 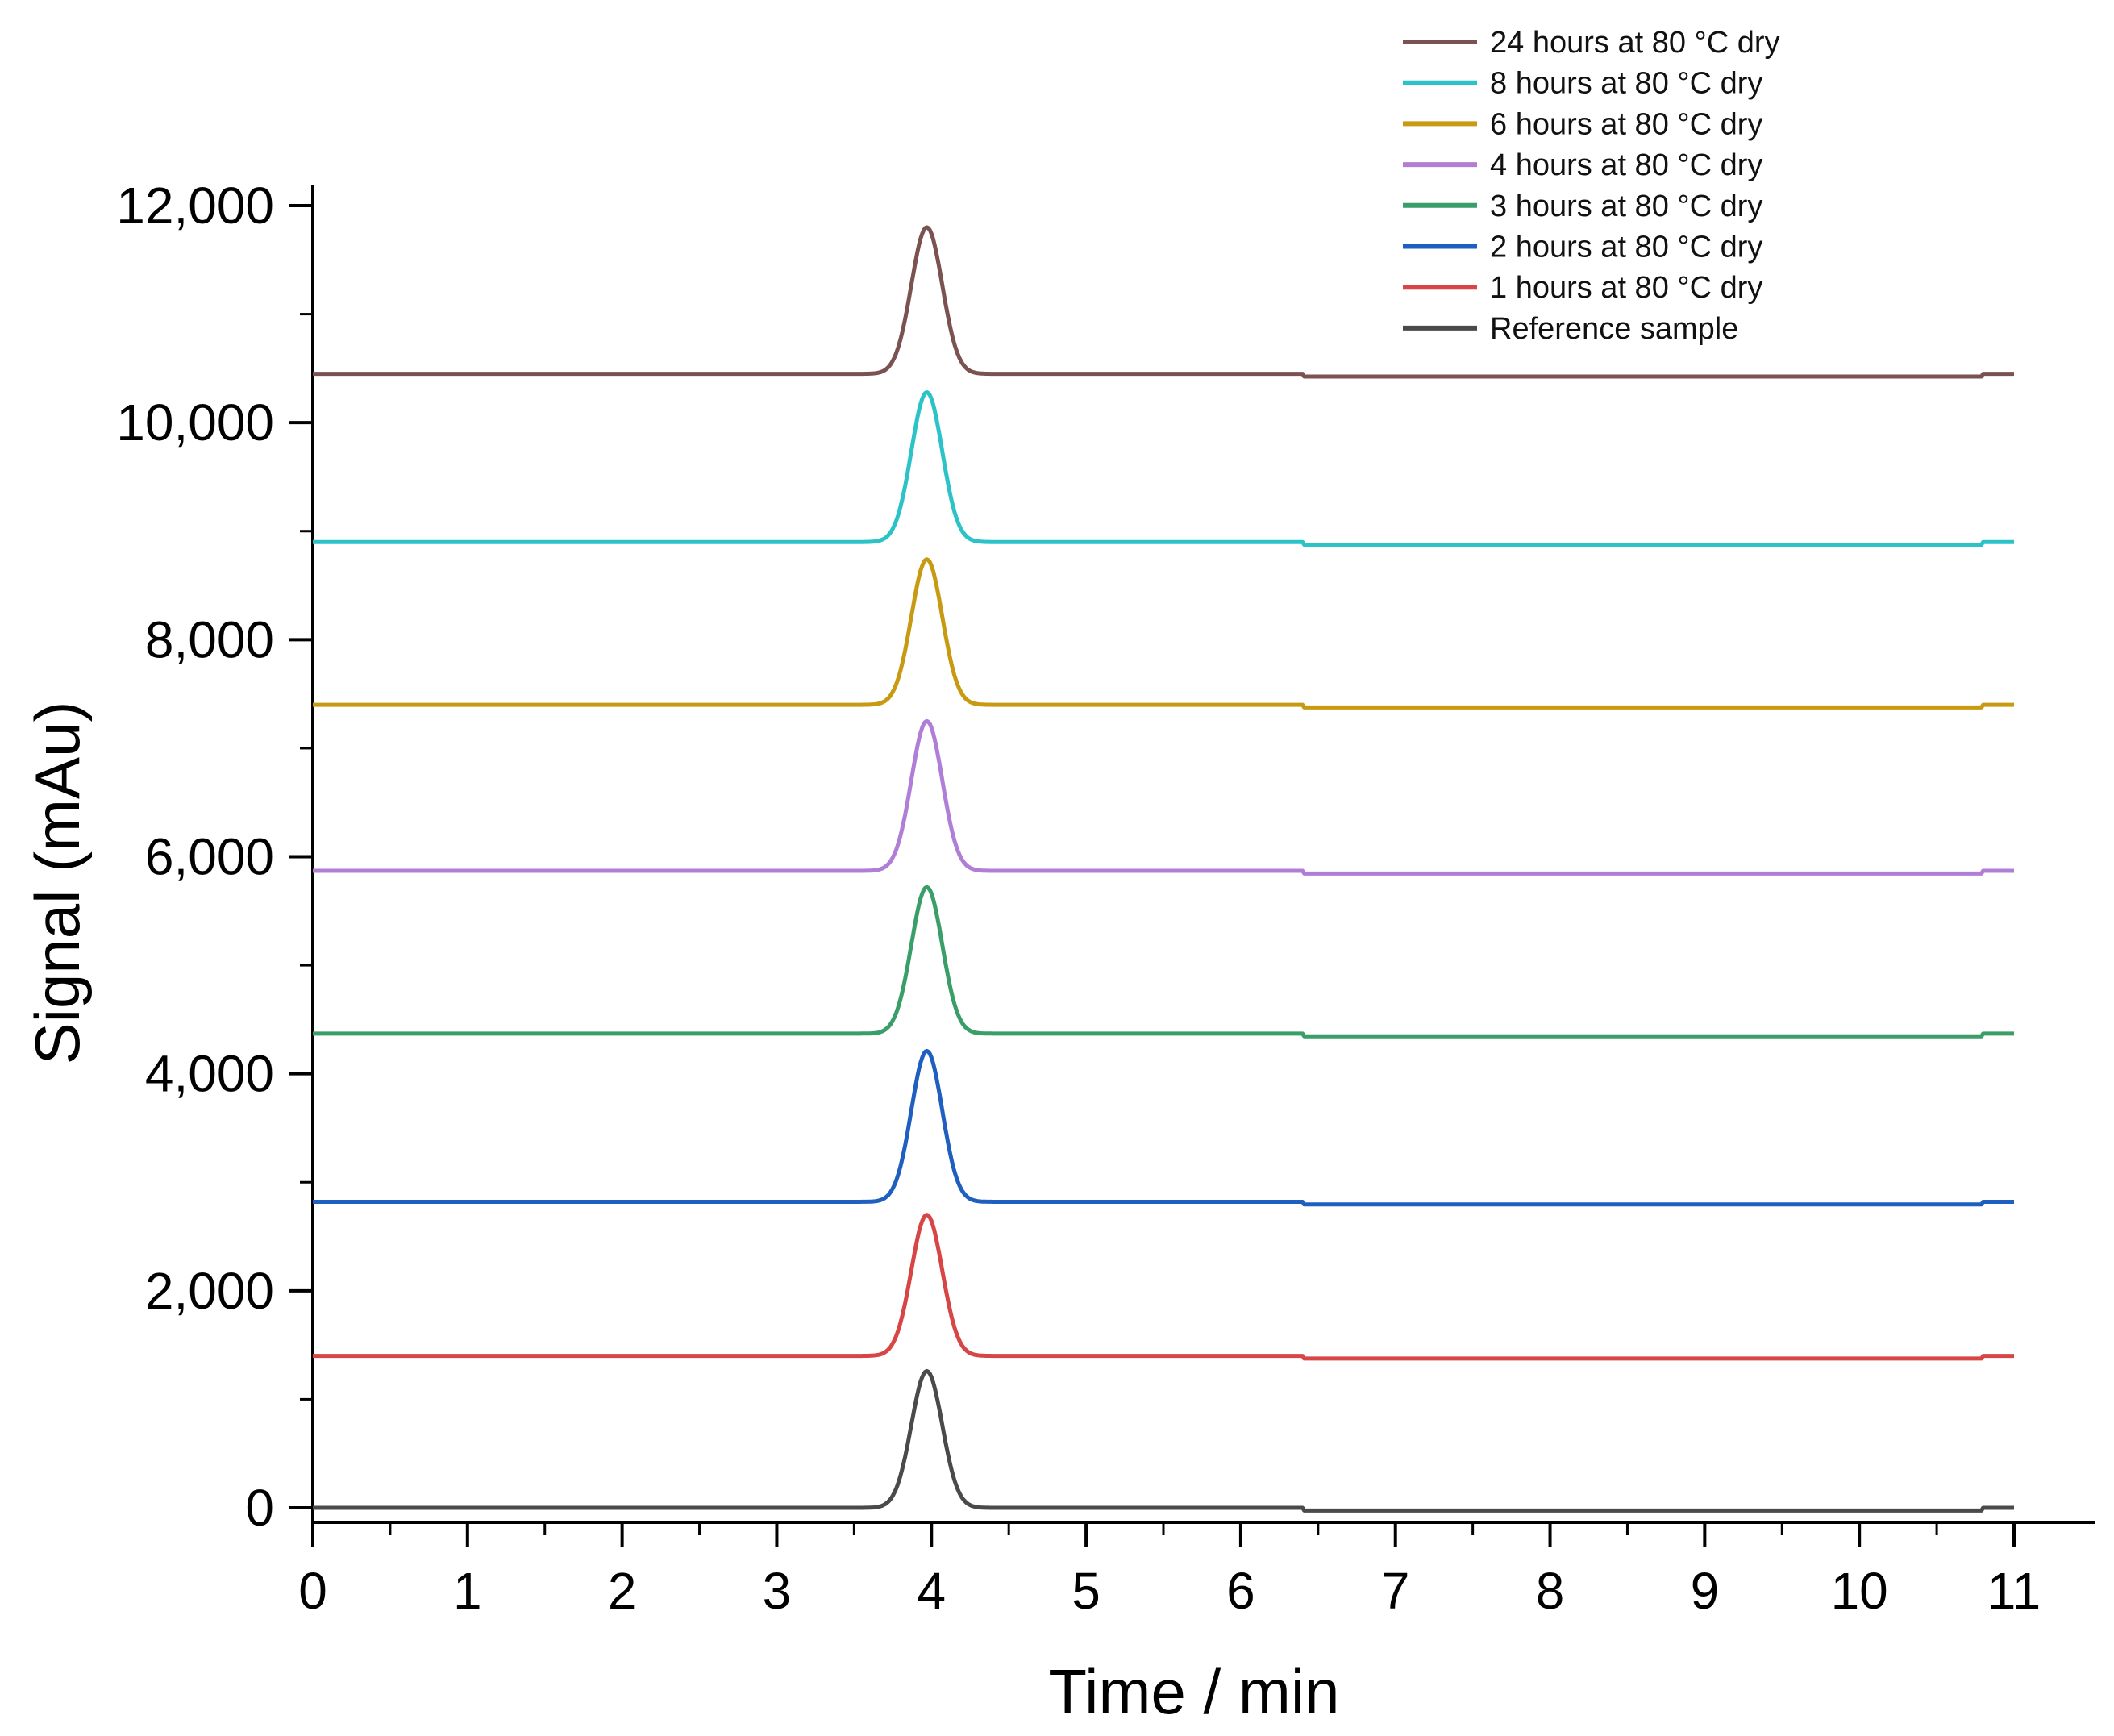 I want to click on y-tick-label: 4,000, so click(x=209, y=1074).